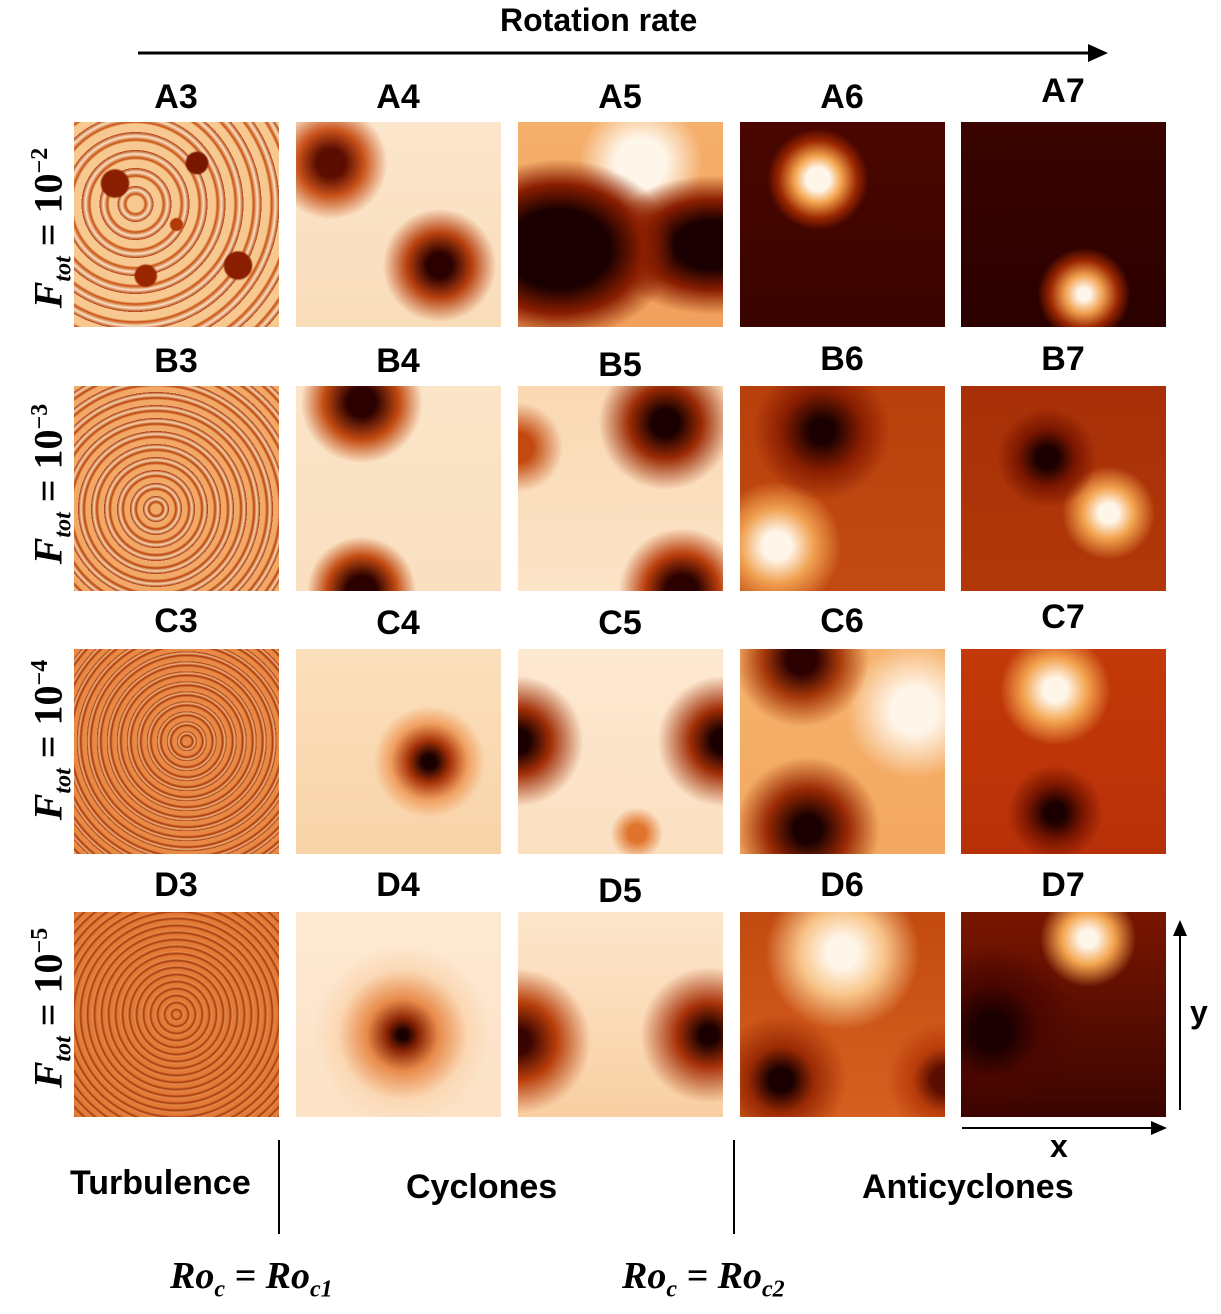  I want to click on threshold-ro-c1: Roc = Roc1, so click(251, 1279).